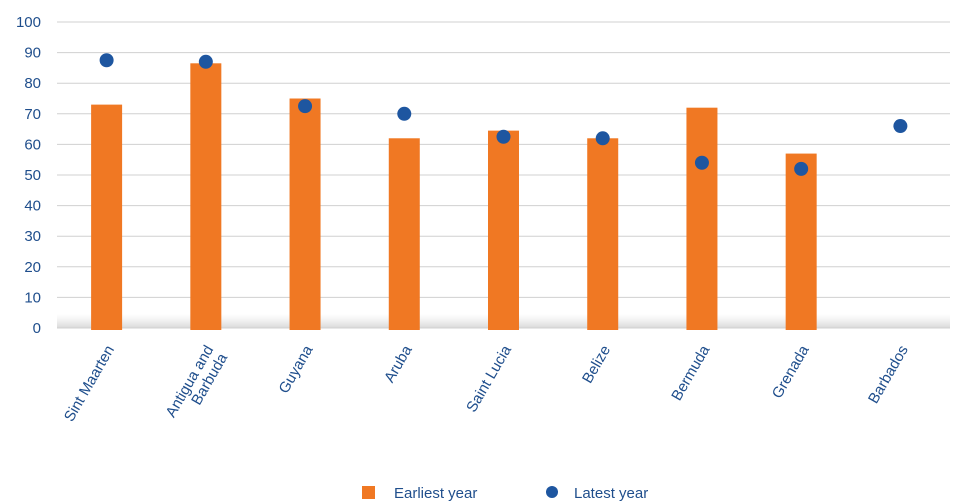 This screenshot has width=963, height=502. I want to click on x-category-label-line: Guyana, so click(296, 369).